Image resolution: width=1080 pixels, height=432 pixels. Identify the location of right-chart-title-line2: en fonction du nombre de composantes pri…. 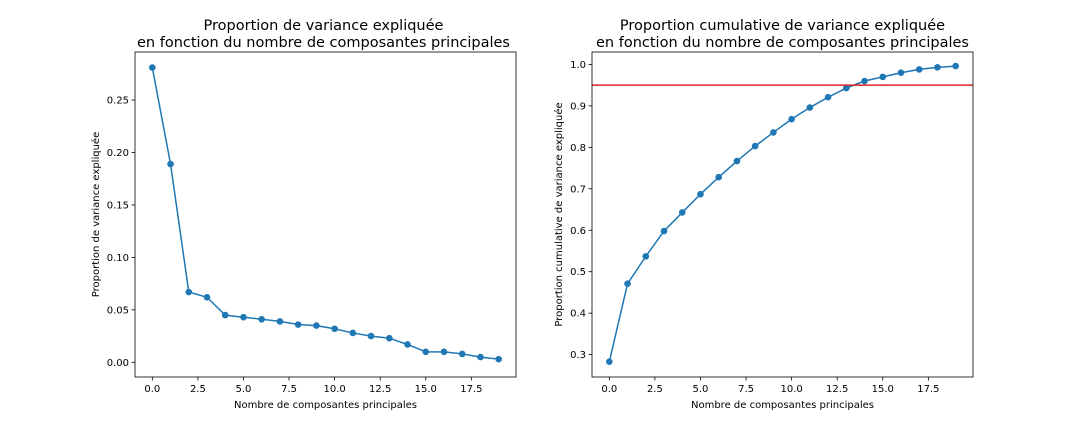
(782, 43).